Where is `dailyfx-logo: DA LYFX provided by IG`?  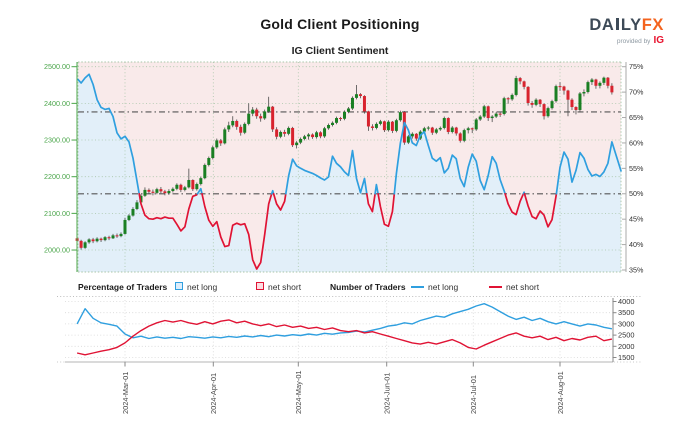 dailyfx-logo: DA LYFX provided by IG is located at coordinates (626, 31).